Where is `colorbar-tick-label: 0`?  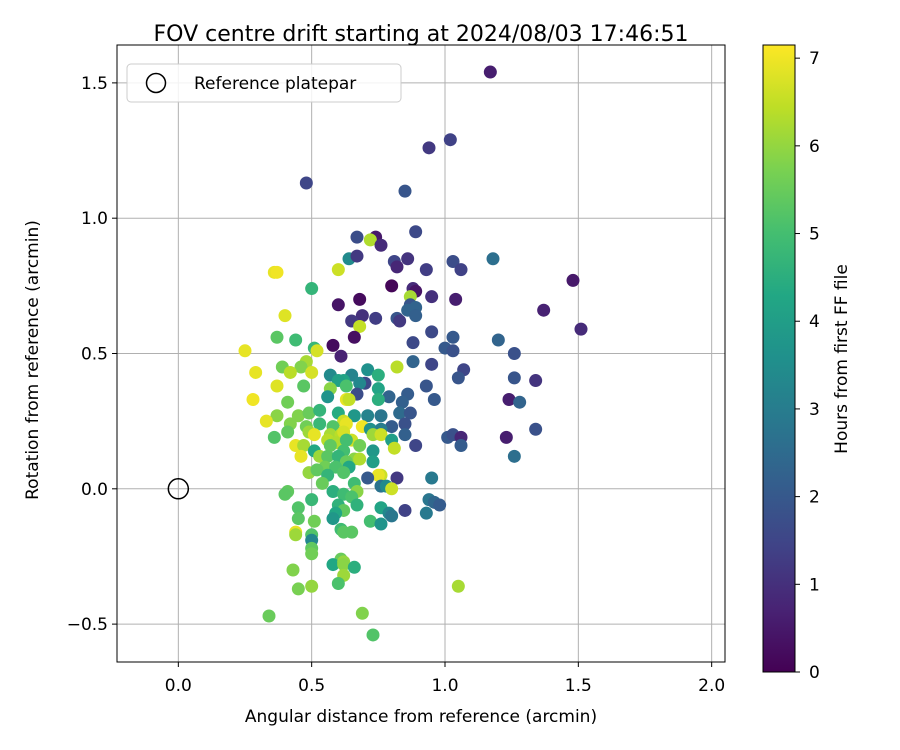 colorbar-tick-label: 0 is located at coordinates (814, 673).